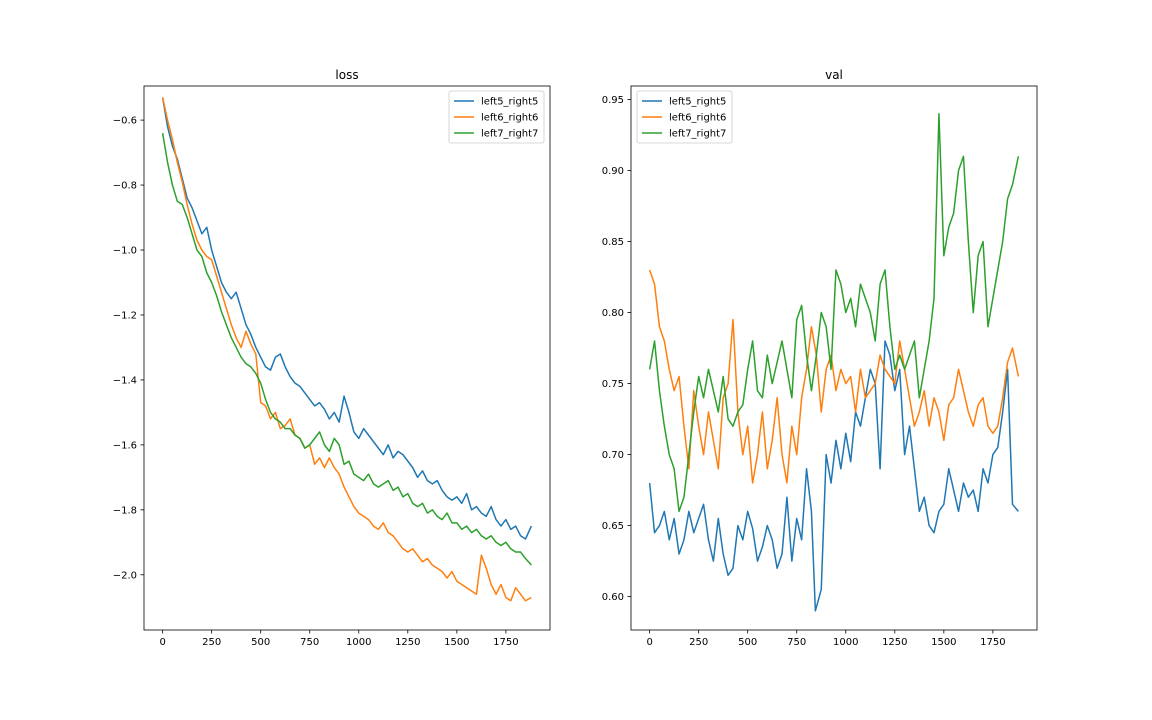  Describe the element at coordinates (613, 526) in the screenshot. I see `y-tick-label: 0.65` at that location.